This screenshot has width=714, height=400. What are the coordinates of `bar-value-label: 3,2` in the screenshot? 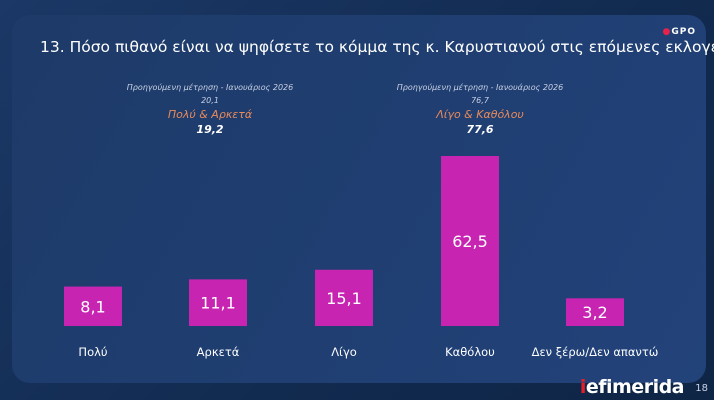 It's located at (594, 312).